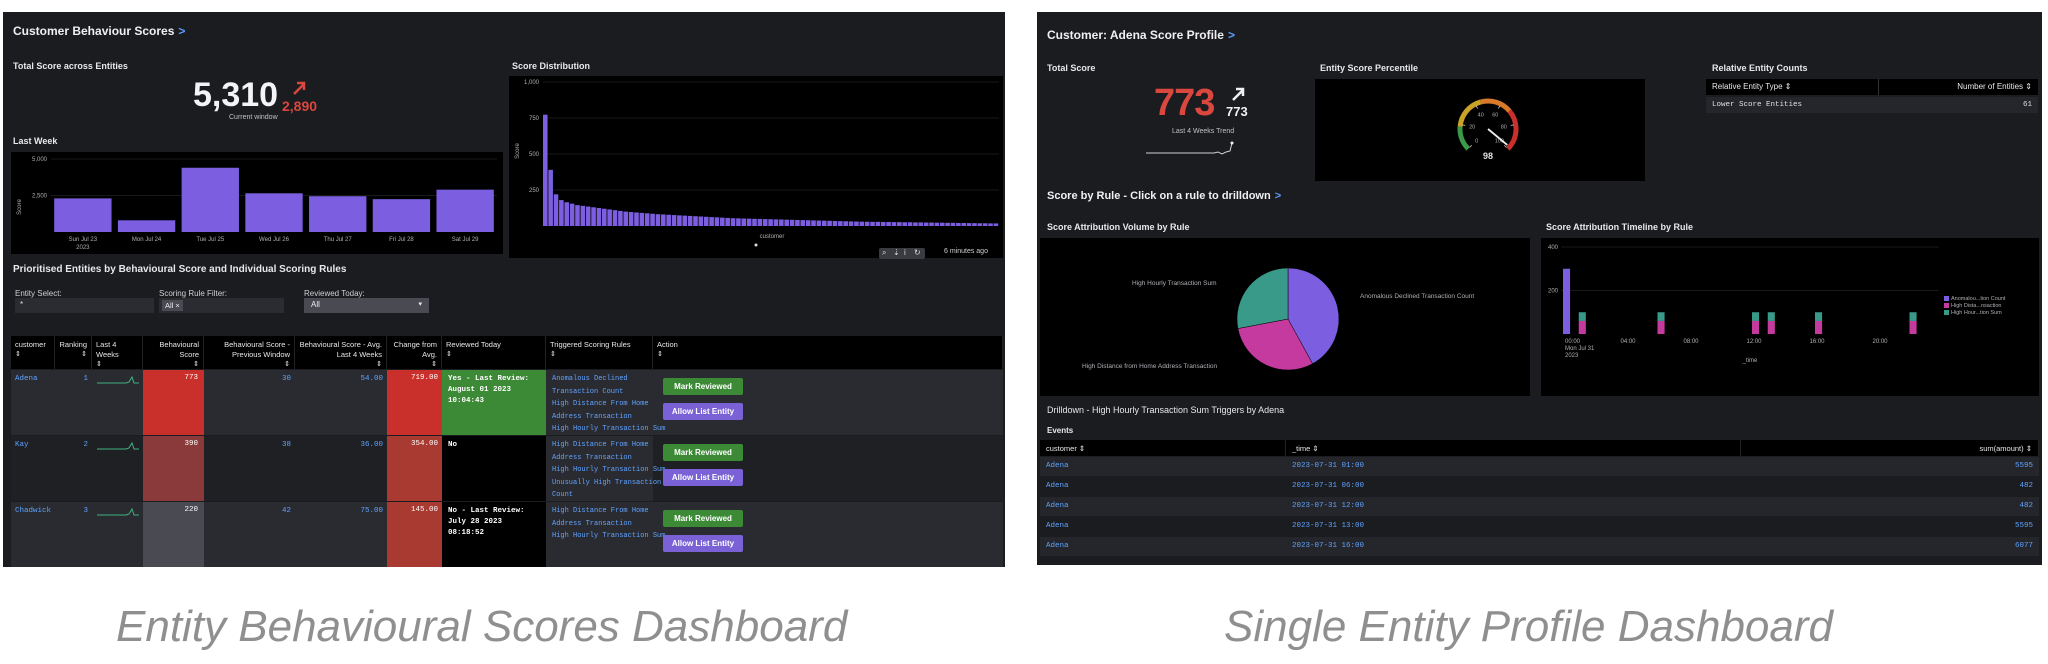 Image resolution: width=2048 pixels, height=664 pixels. I want to click on triggered-rule-link: High Distance From Home, so click(600, 445).